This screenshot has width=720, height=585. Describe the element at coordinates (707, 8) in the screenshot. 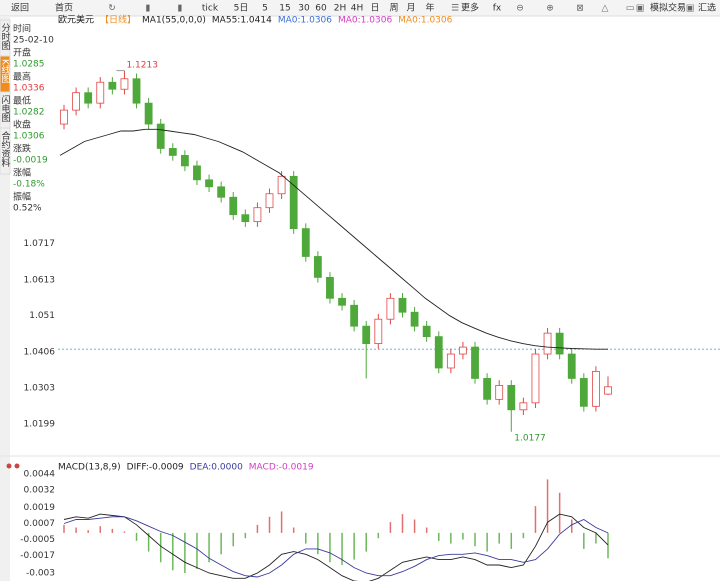

I see `toolbar-button: 汇选` at that location.